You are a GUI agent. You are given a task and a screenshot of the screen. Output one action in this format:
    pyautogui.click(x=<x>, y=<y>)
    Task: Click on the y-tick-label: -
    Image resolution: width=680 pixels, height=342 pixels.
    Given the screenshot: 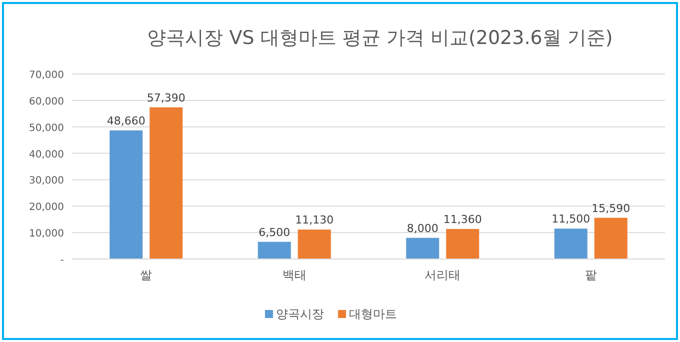 What is the action you would take?
    pyautogui.click(x=62, y=260)
    